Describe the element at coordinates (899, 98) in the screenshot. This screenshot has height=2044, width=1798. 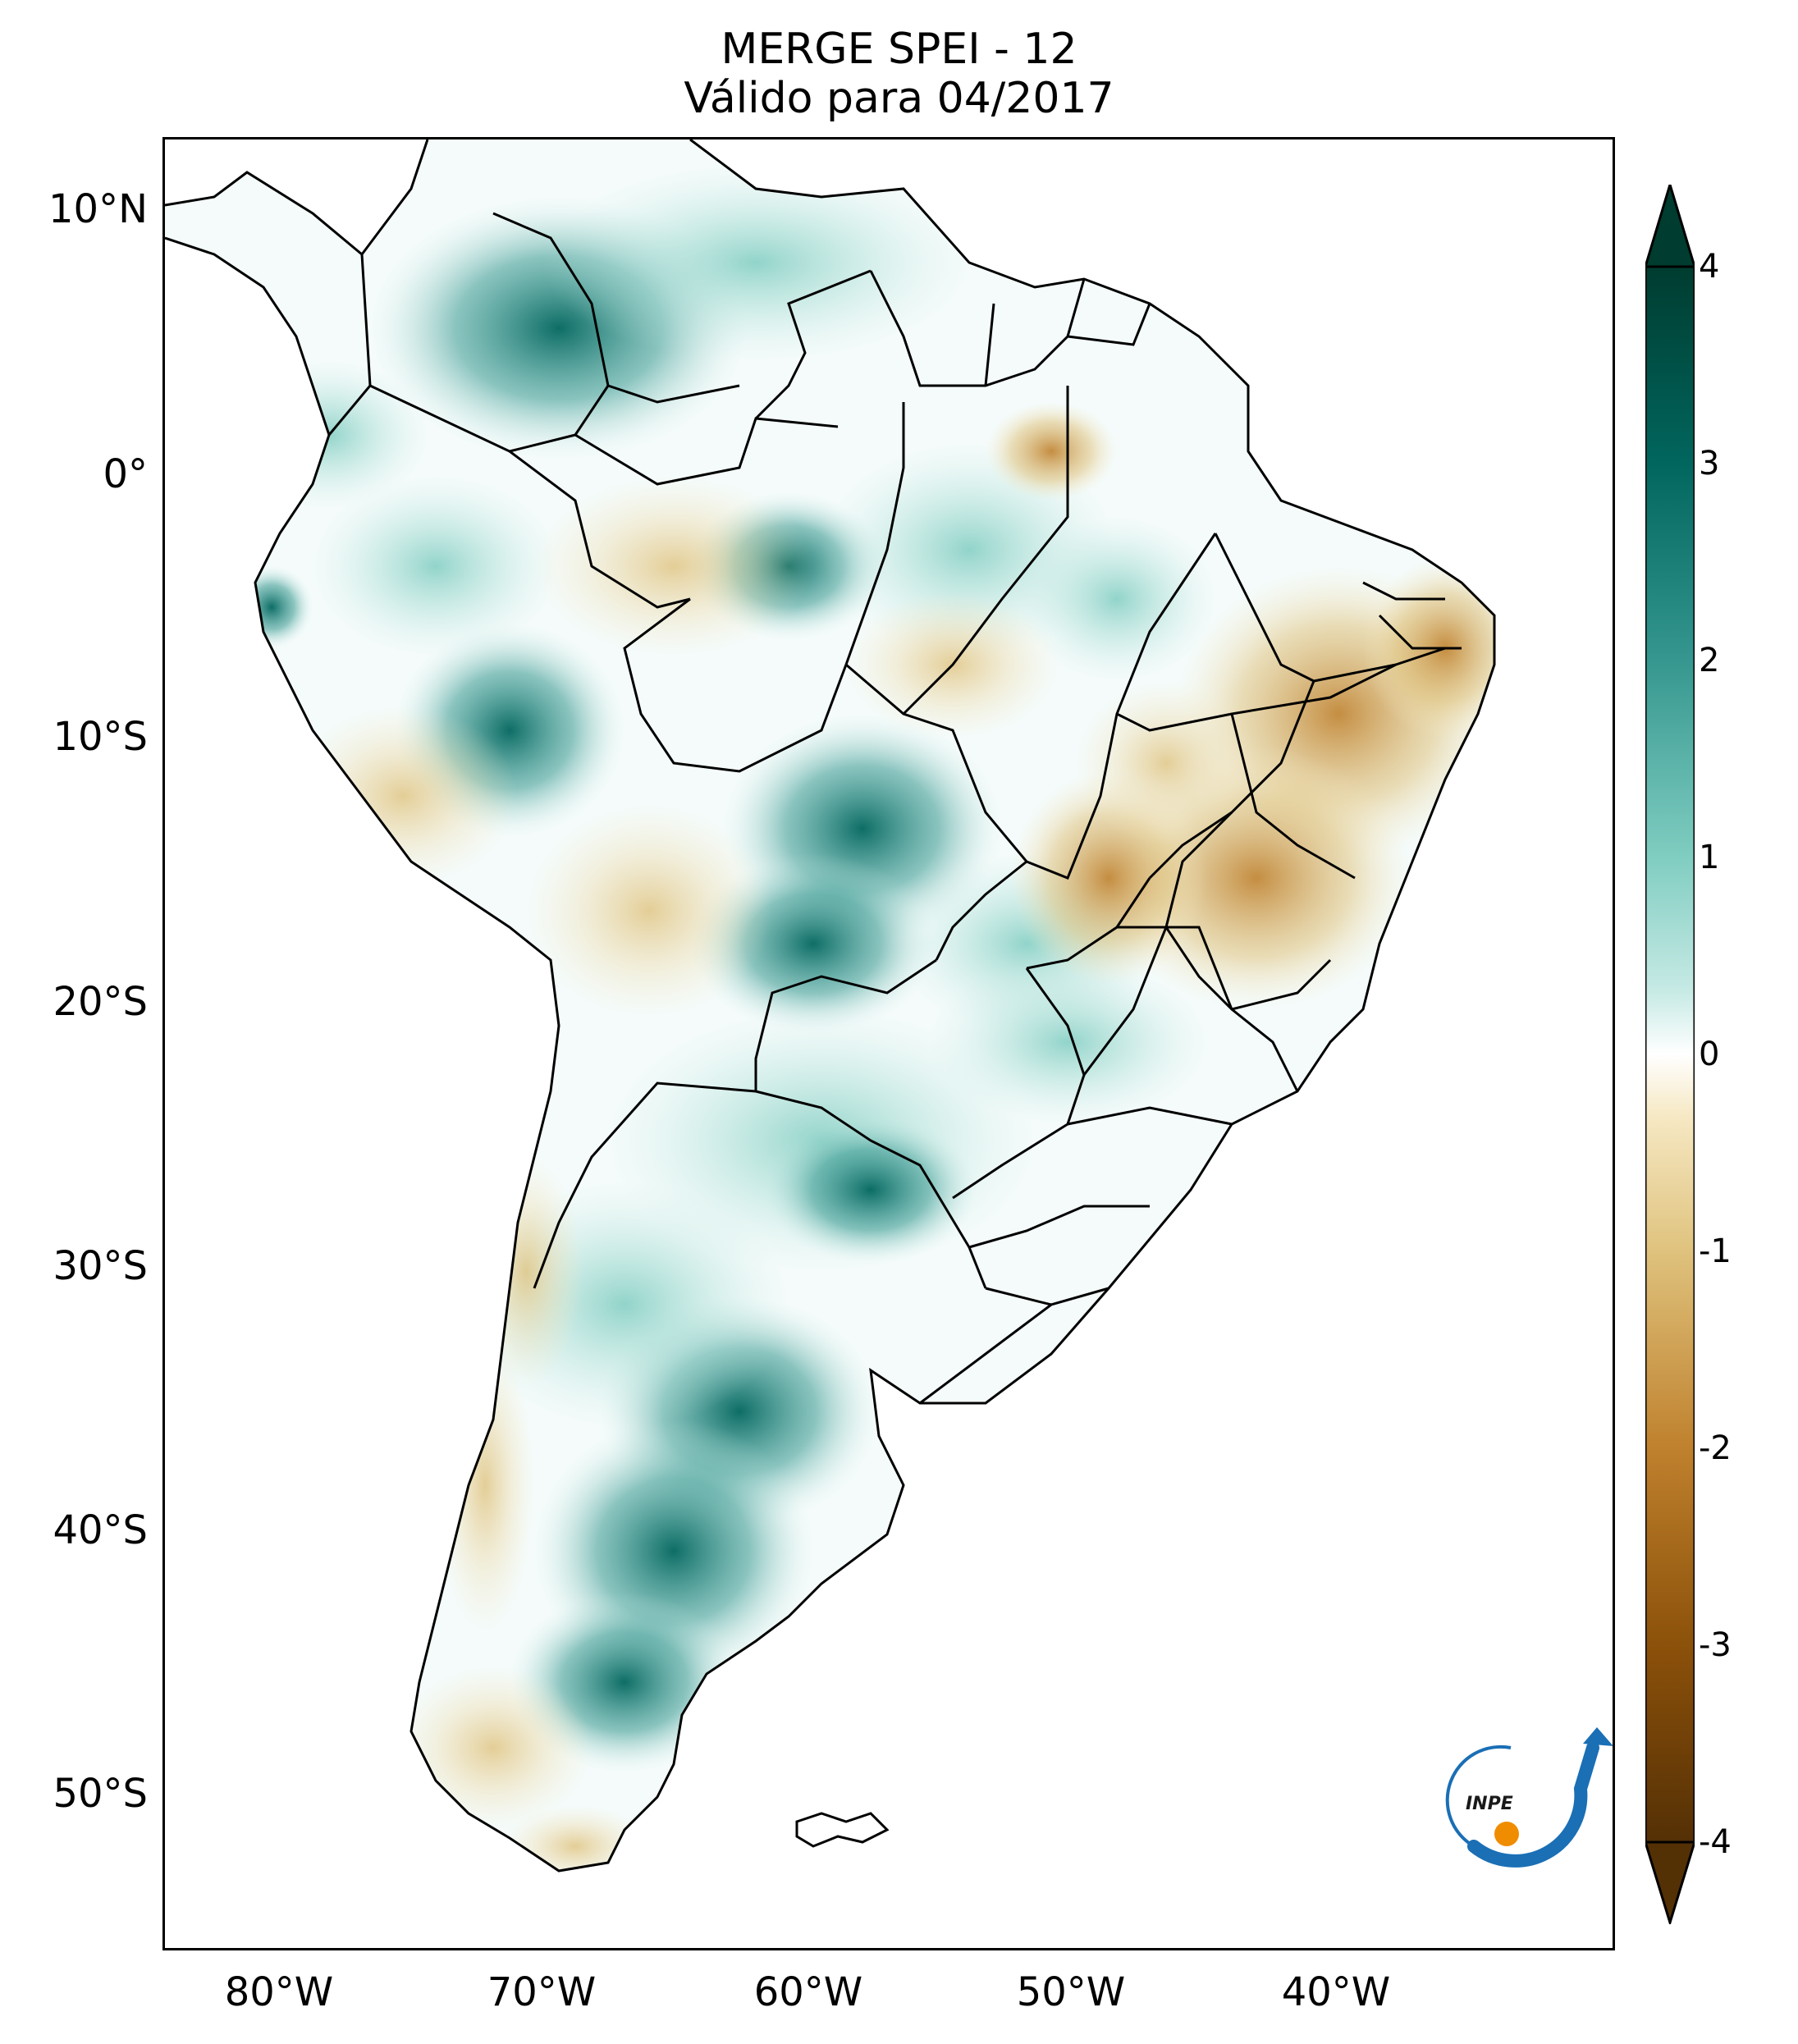
I see `map-subtitle: Válido para 04/2017` at that location.